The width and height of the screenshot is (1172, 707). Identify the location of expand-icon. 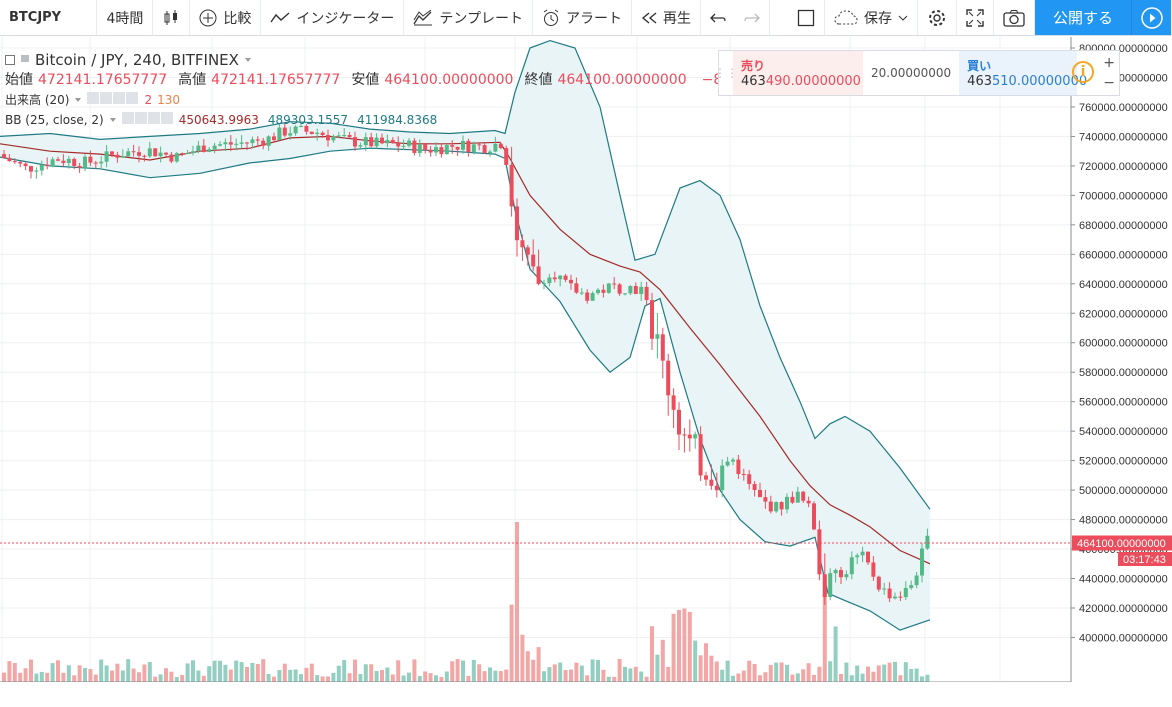
(975, 17).